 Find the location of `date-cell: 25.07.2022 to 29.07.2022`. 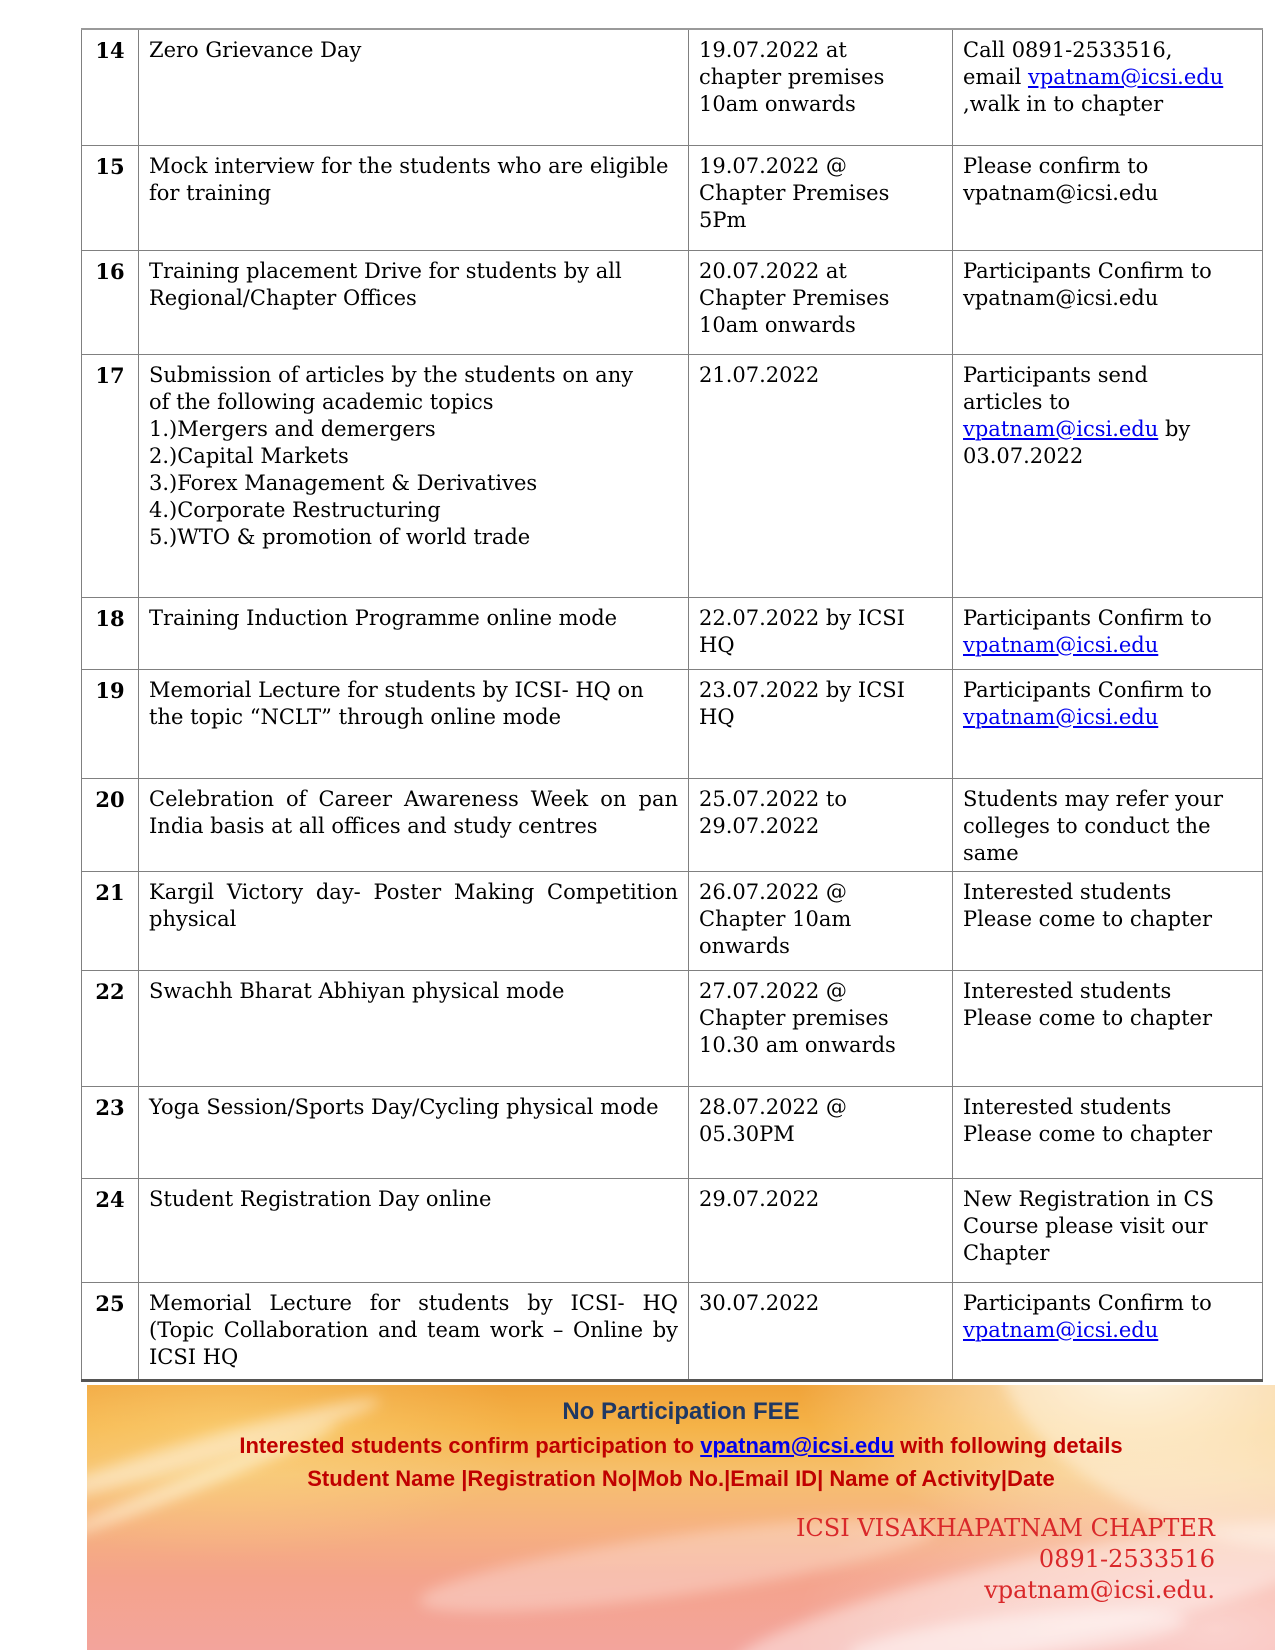

date-cell: 25.07.2022 to 29.07.2022 is located at coordinates (820, 824).